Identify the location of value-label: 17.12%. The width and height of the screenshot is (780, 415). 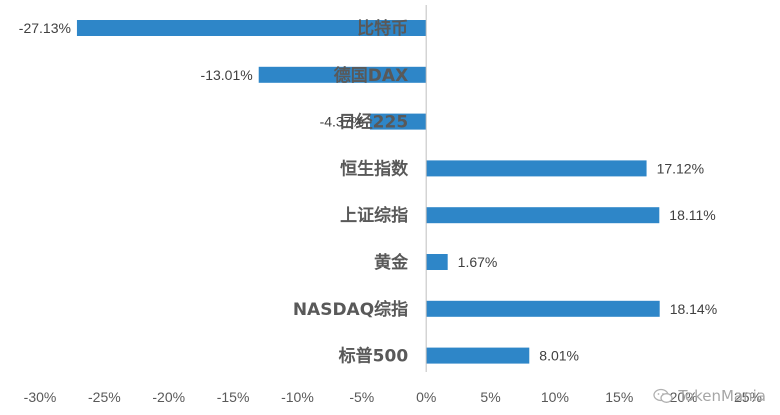
(680, 168).